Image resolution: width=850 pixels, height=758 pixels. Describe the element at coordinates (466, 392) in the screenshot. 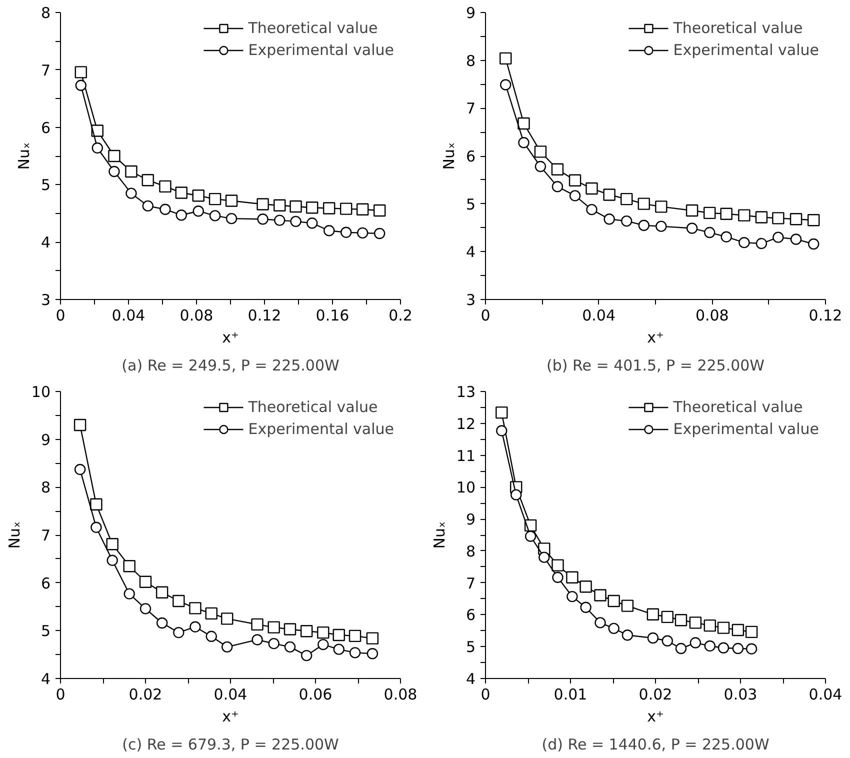

I see `y-tick-label: 13` at that location.